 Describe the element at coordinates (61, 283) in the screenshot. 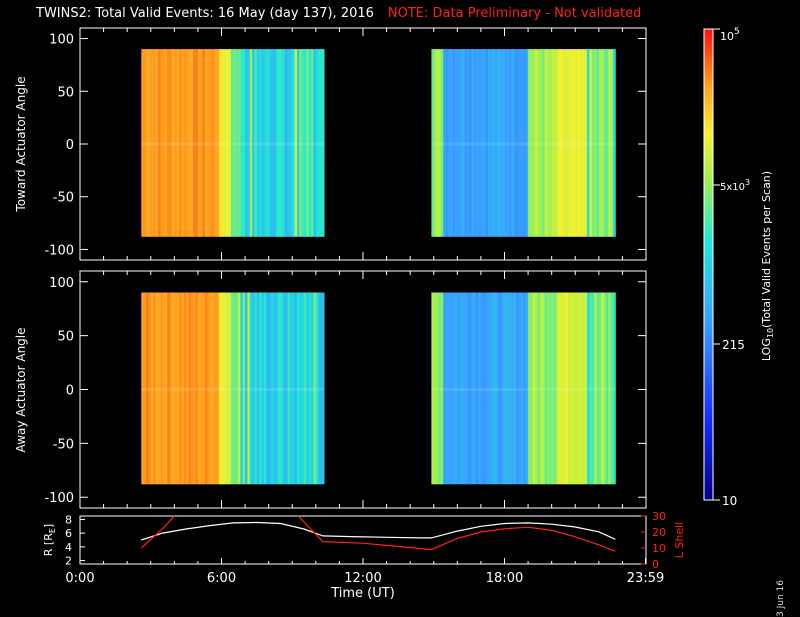

I see `y-tick-label: 100` at that location.